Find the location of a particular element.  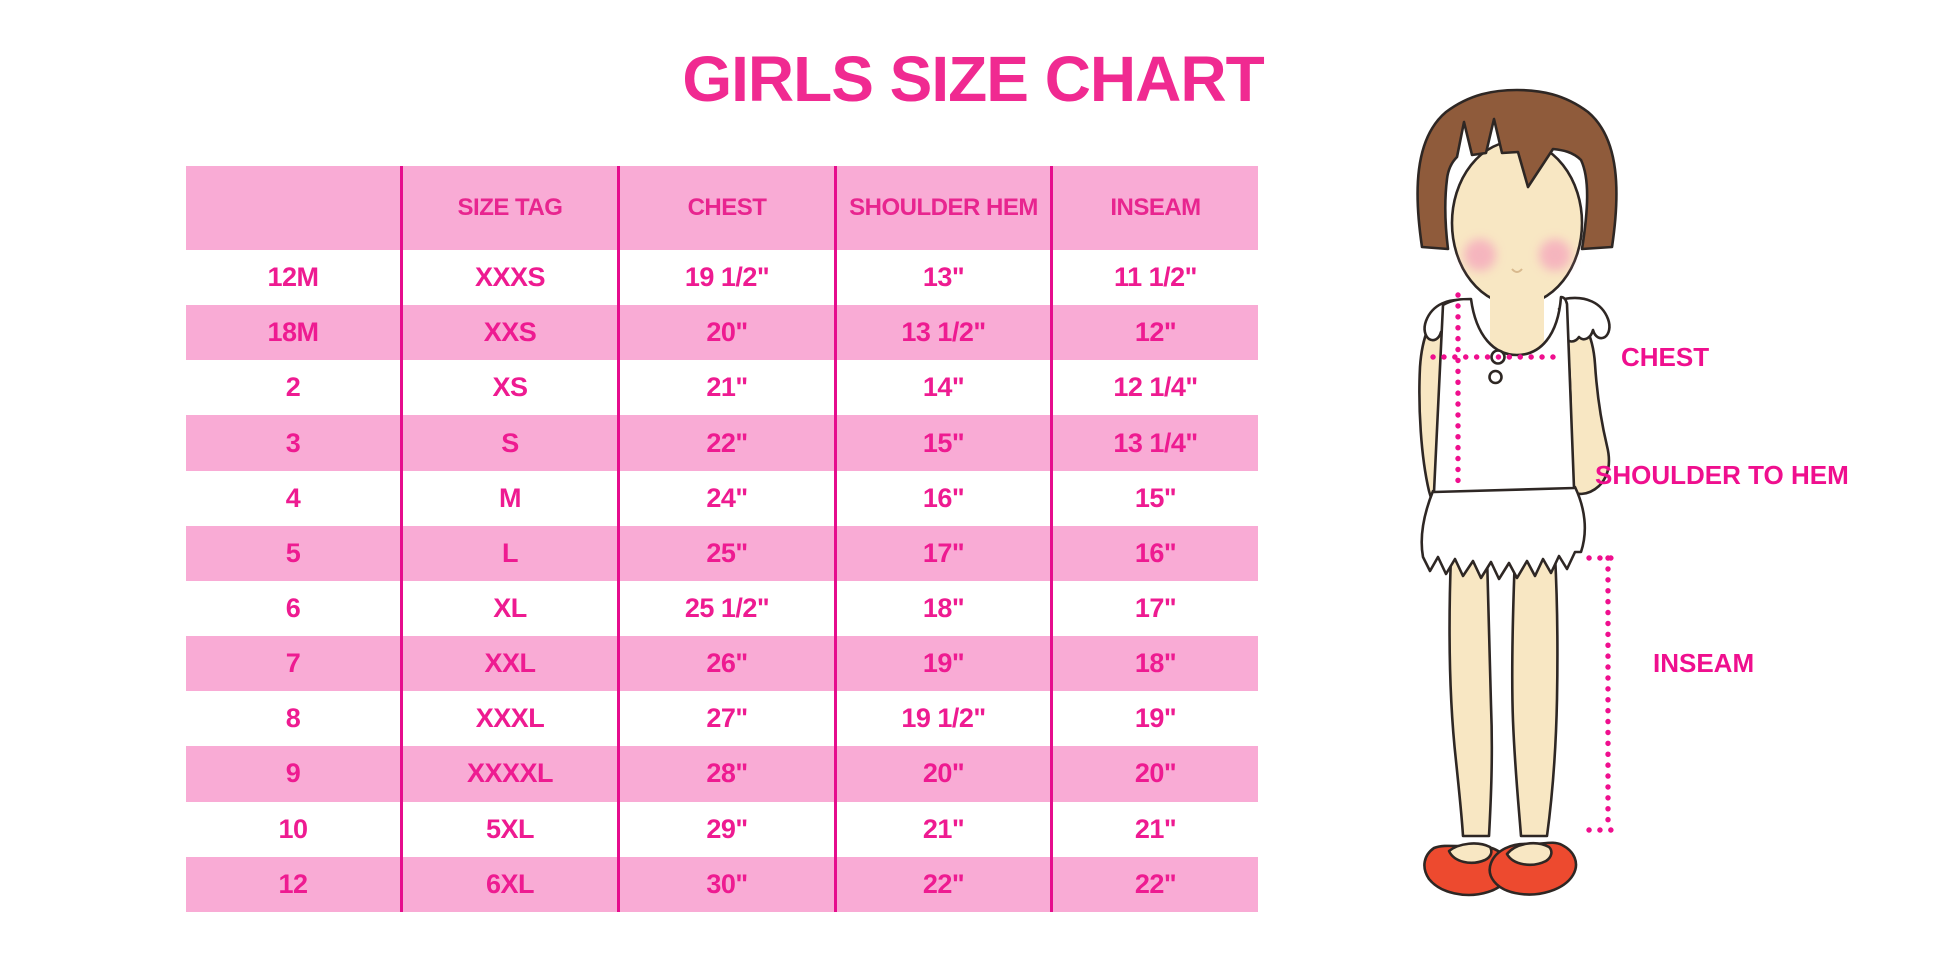

table-cell: XXS is located at coordinates (508, 333).